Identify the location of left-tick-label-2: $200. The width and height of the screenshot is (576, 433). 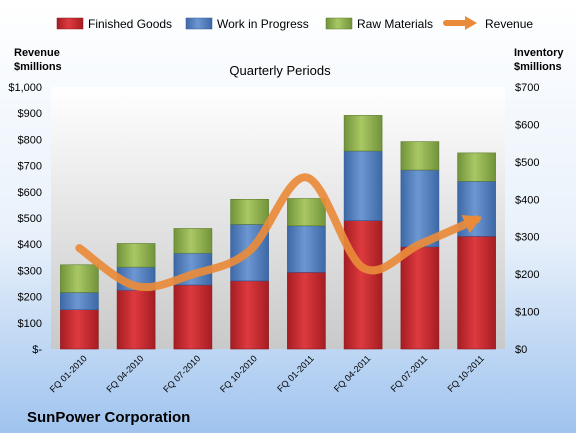
(30, 298).